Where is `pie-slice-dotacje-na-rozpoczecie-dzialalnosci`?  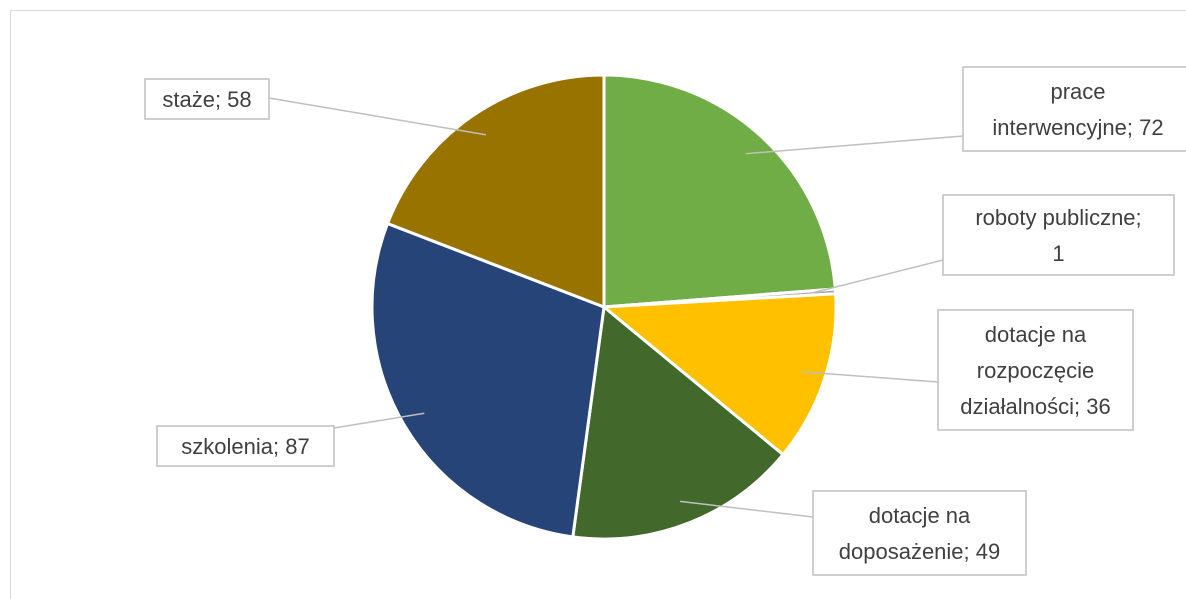
pie-slice-dotacje-na-rozpoczecie-dzialalnosci is located at coordinates (719, 374).